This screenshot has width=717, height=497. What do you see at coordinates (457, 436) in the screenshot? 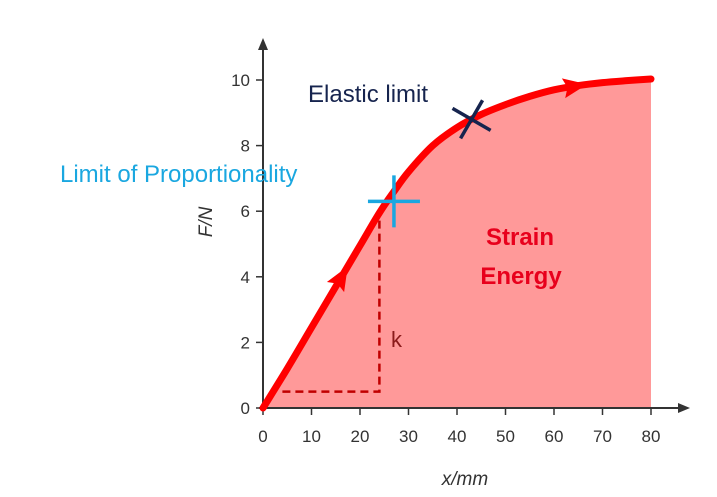
I see `x-tick-label: 40` at bounding box center [457, 436].